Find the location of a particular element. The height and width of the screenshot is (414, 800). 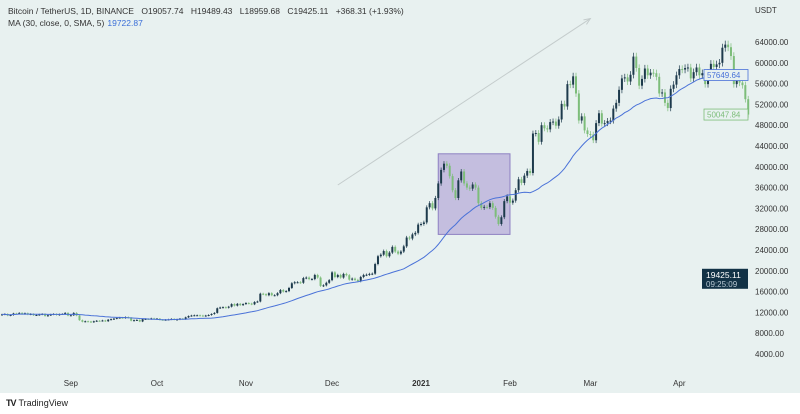

time-axis: Sep Oct Nov Dec 2021 Feb Mar Apr is located at coordinates (375, 383).